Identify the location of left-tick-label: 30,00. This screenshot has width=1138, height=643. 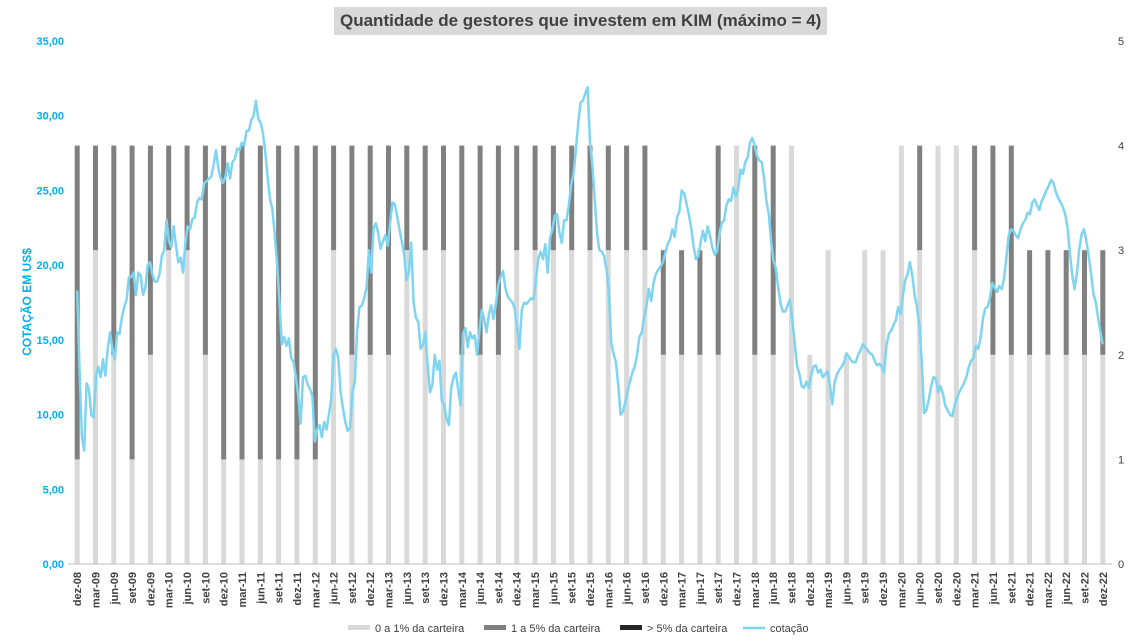
(50, 117).